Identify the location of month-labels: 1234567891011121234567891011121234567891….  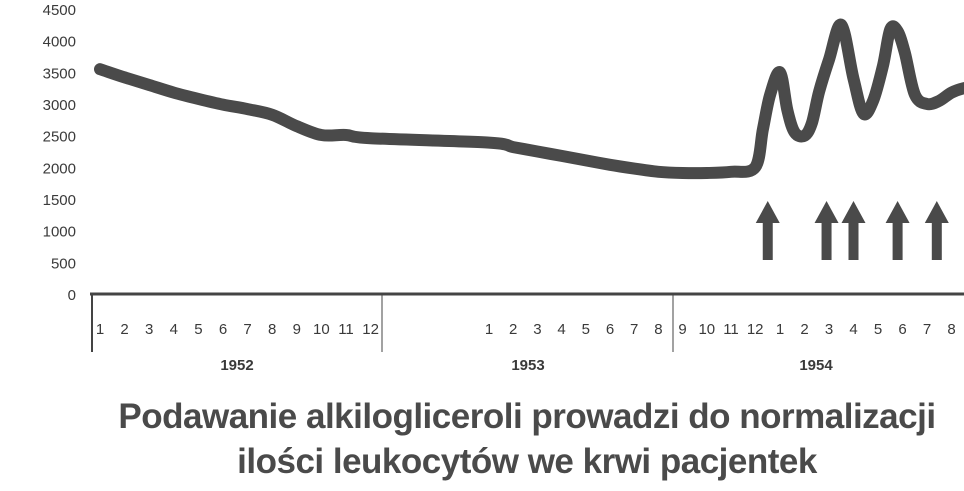
(526, 329).